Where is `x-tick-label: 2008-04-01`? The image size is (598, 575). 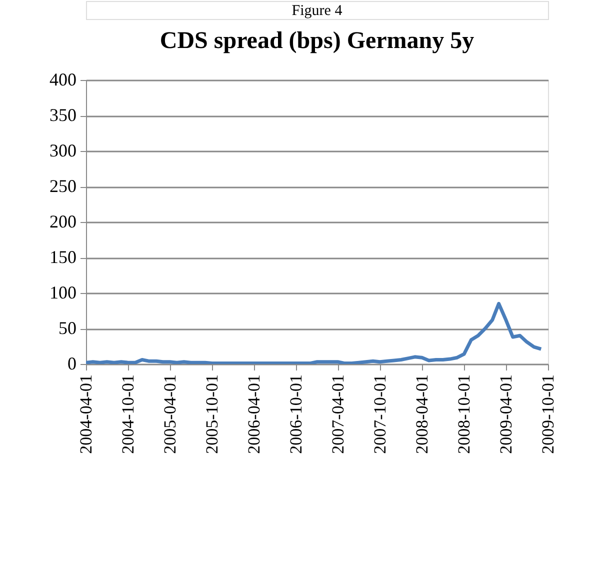 x-tick-label: 2008-04-01 is located at coordinates (422, 414).